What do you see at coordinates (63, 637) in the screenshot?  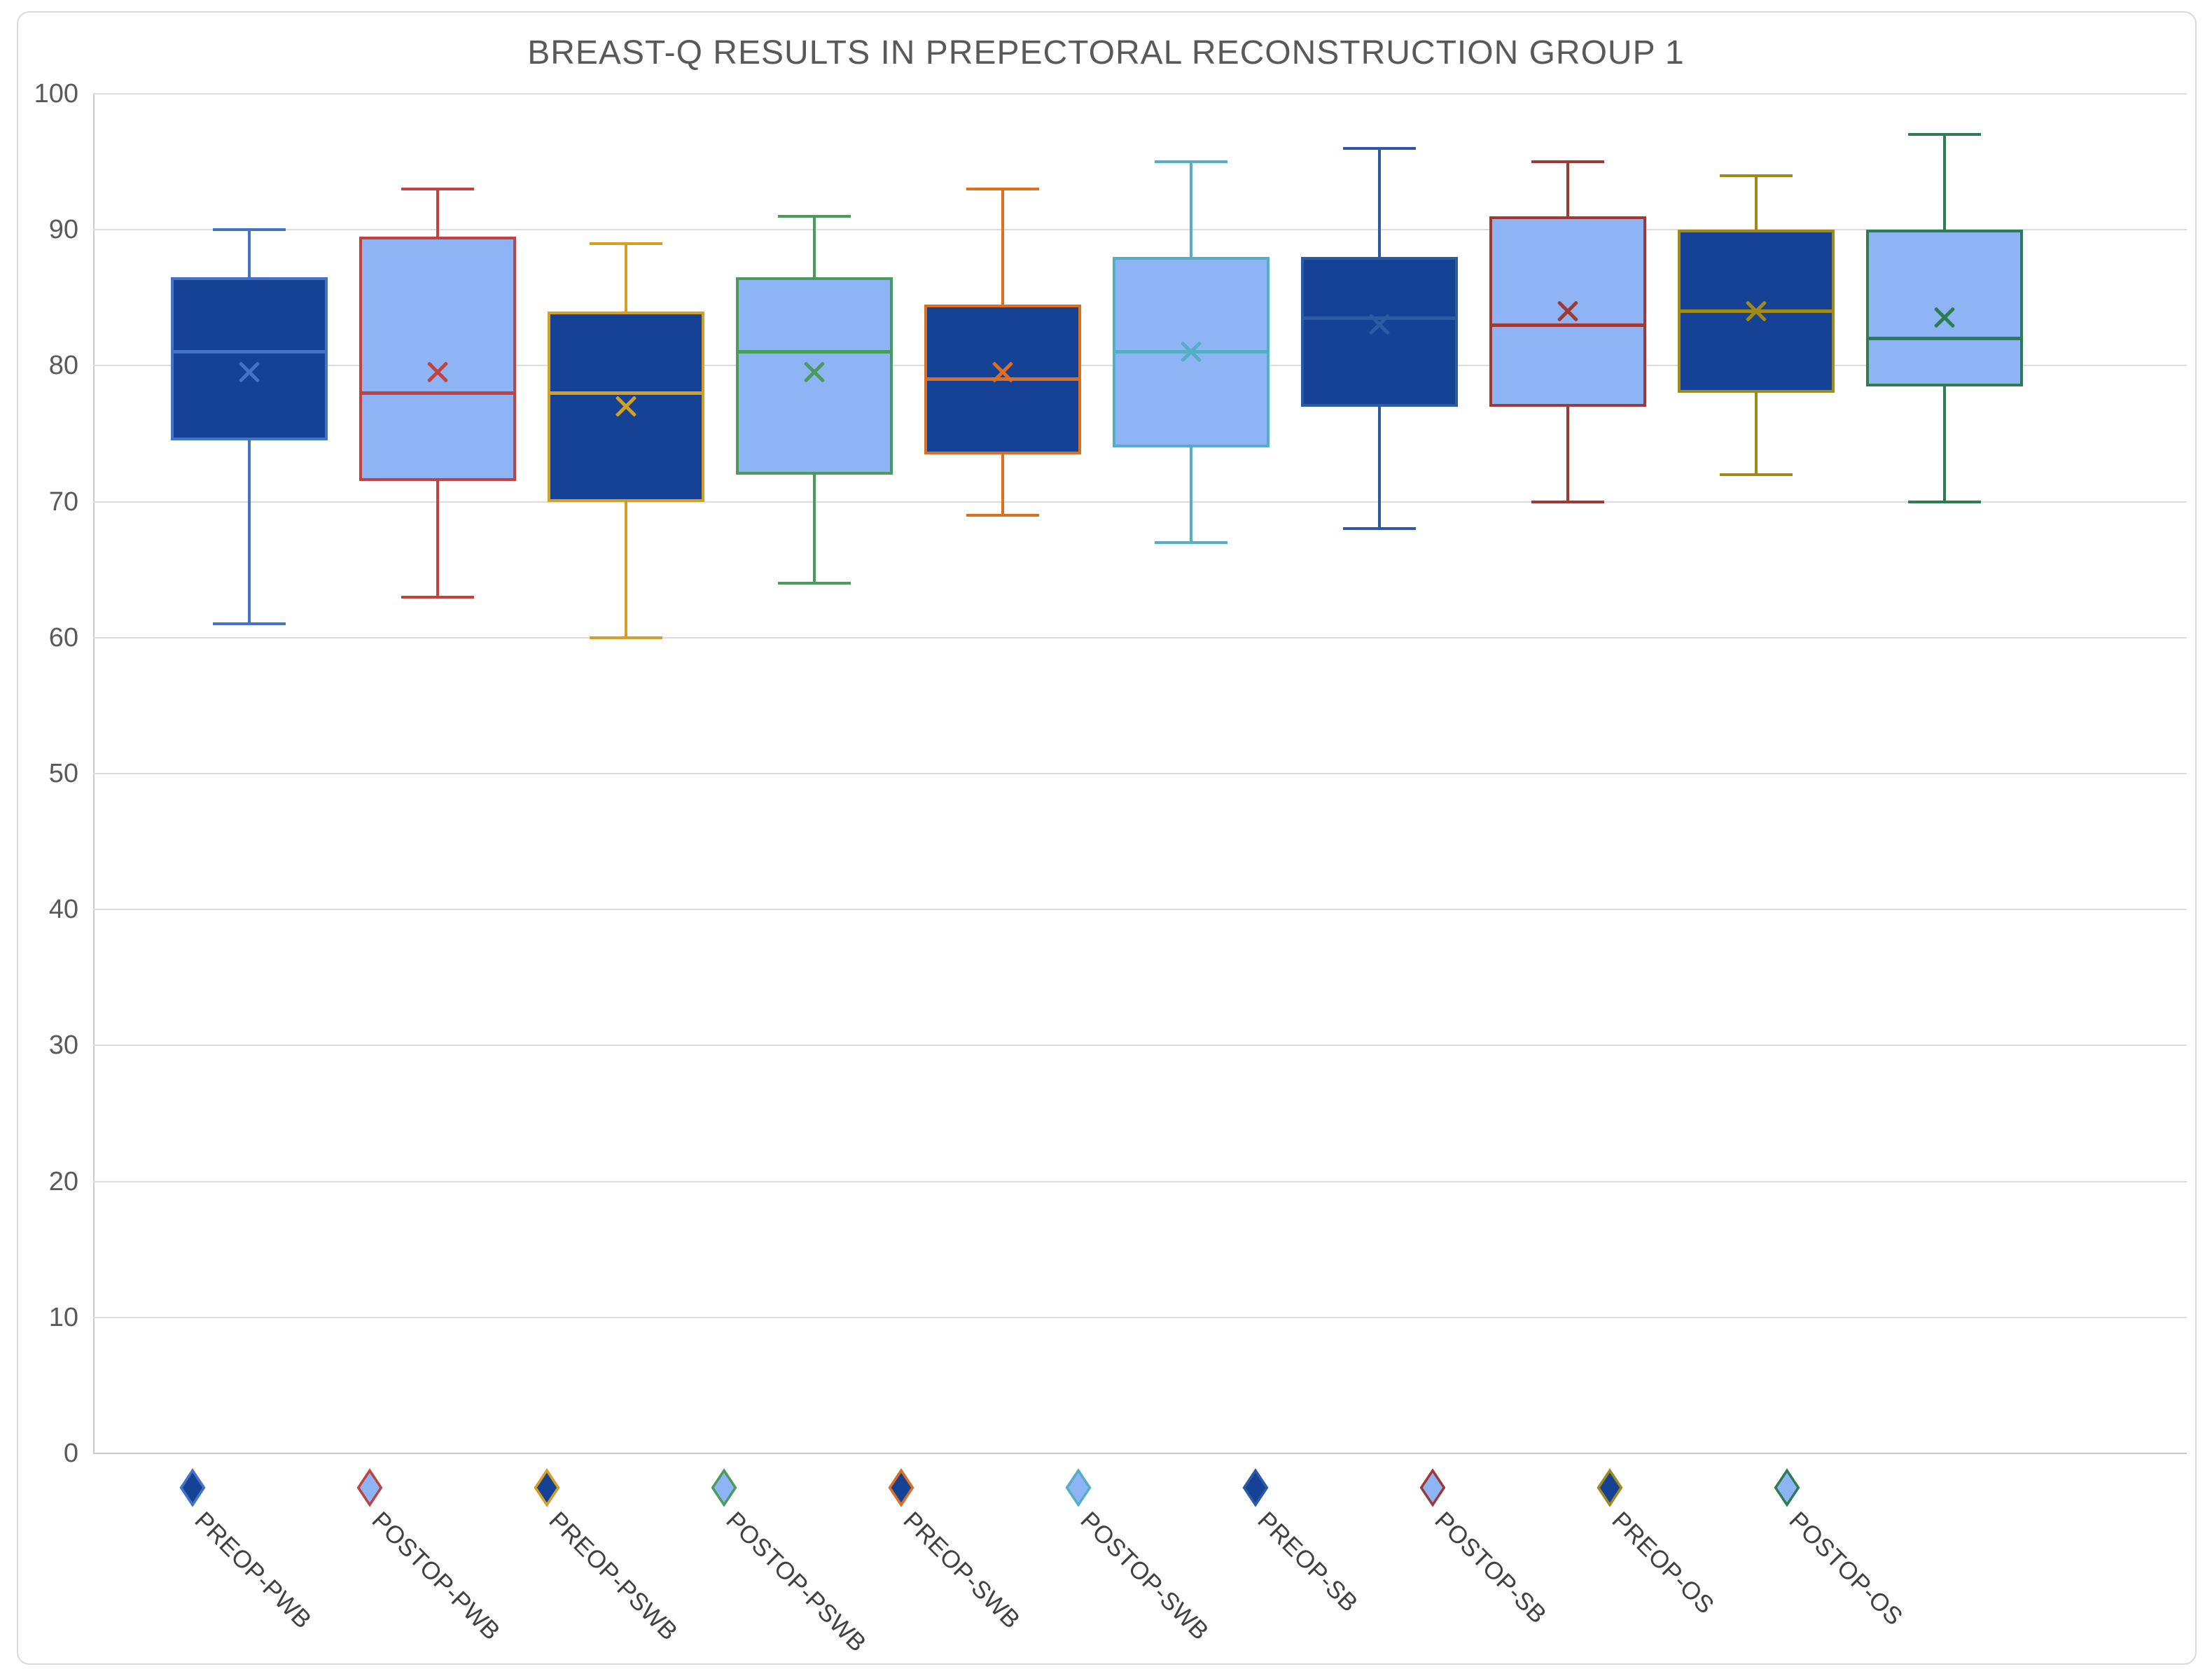 I see `y-axis-tick-label: 60` at bounding box center [63, 637].